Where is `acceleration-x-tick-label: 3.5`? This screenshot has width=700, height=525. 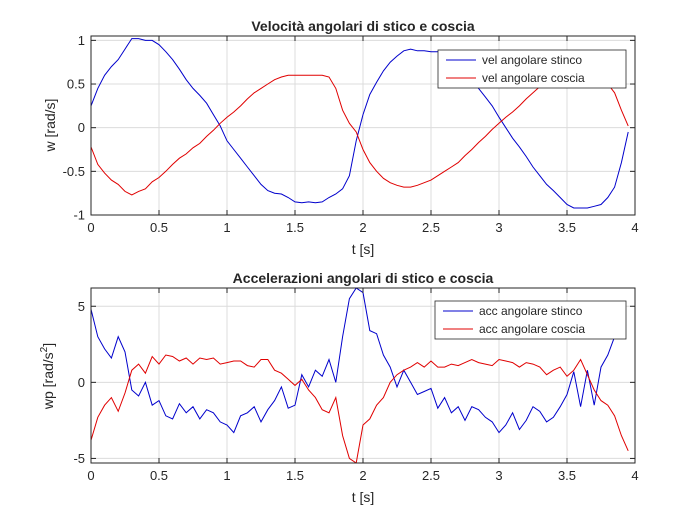
acceleration-x-tick-label: 3.5 is located at coordinates (567, 475).